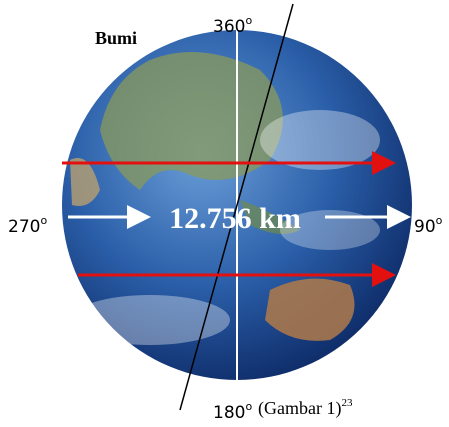 The image size is (449, 427). I want to click on title: Bumi, so click(116, 38).